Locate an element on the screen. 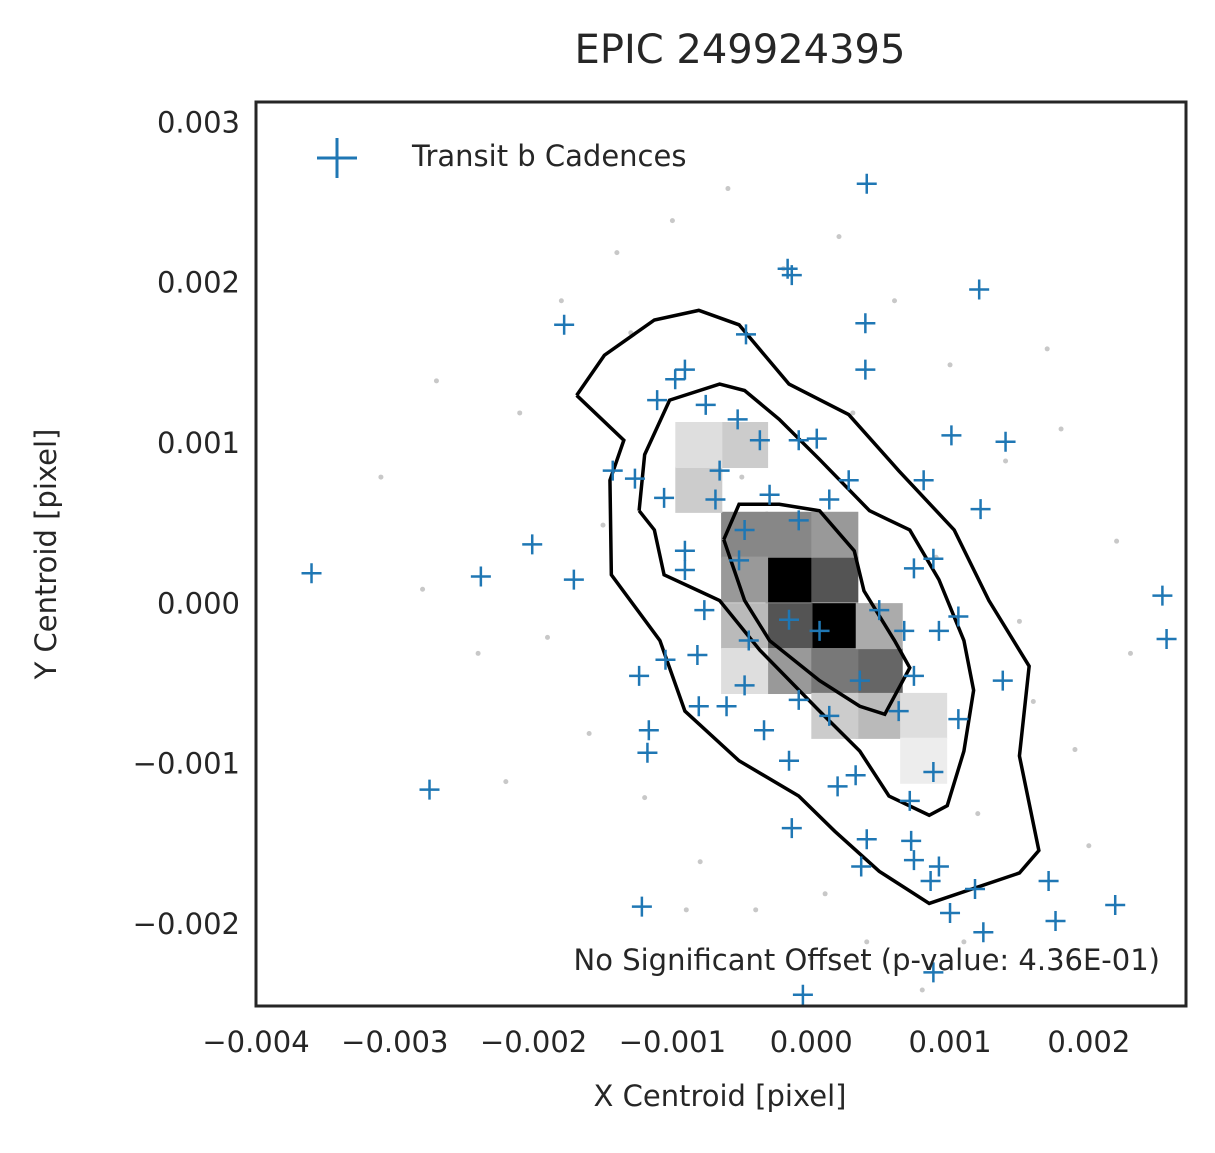 The width and height of the screenshot is (1215, 1153). y-axis-label: Y Centroid [pixel] is located at coordinates (46, 555).